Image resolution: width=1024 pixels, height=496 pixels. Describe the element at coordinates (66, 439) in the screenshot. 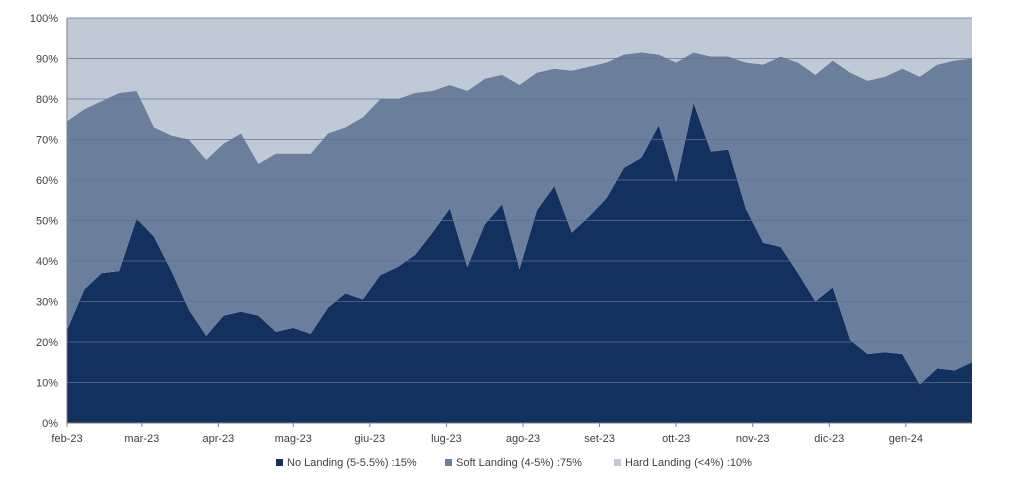

I see `x-tick-label: feb-23` at that location.